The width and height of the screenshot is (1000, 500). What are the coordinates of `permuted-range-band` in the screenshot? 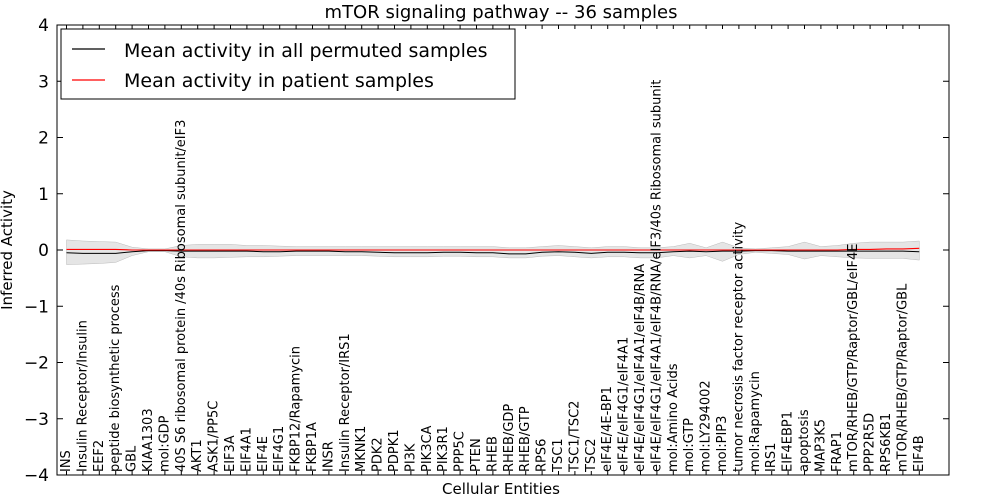 It's located at (493, 252).